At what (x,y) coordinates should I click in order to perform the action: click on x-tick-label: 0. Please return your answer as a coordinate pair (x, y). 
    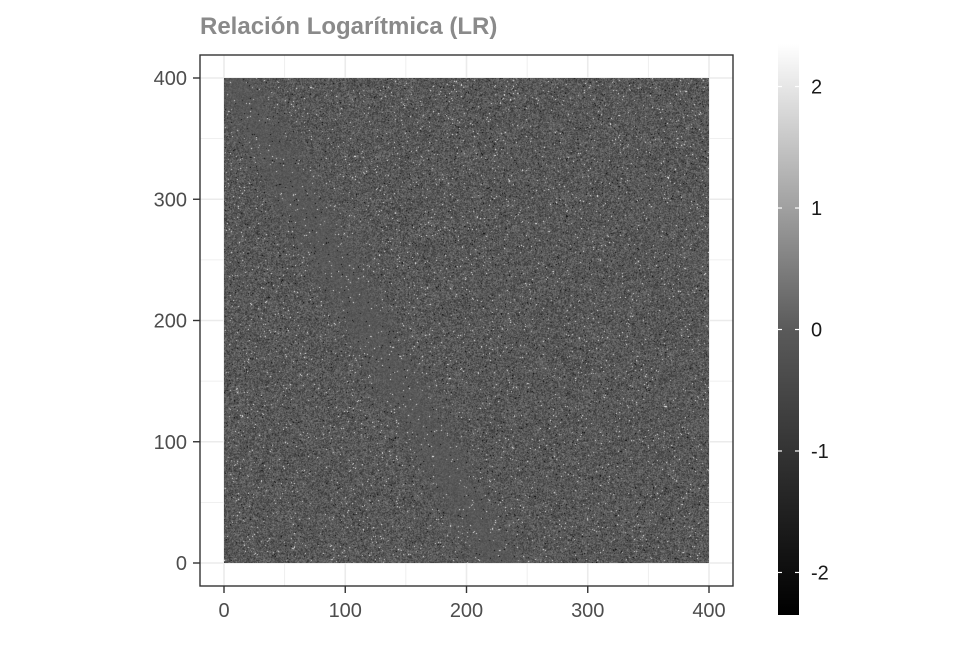
    Looking at the image, I should click on (223, 611).